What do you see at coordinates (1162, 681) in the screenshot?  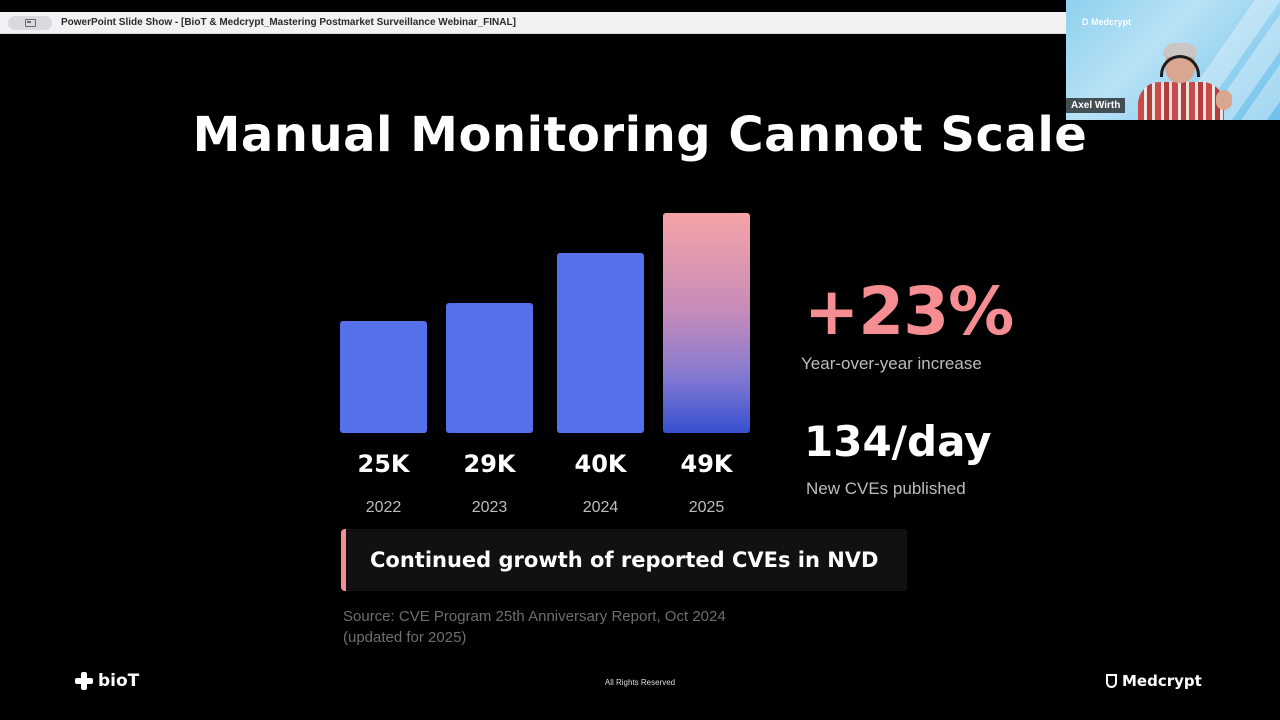 I see `medcrypt-logo-text: Medcrypt` at bounding box center [1162, 681].